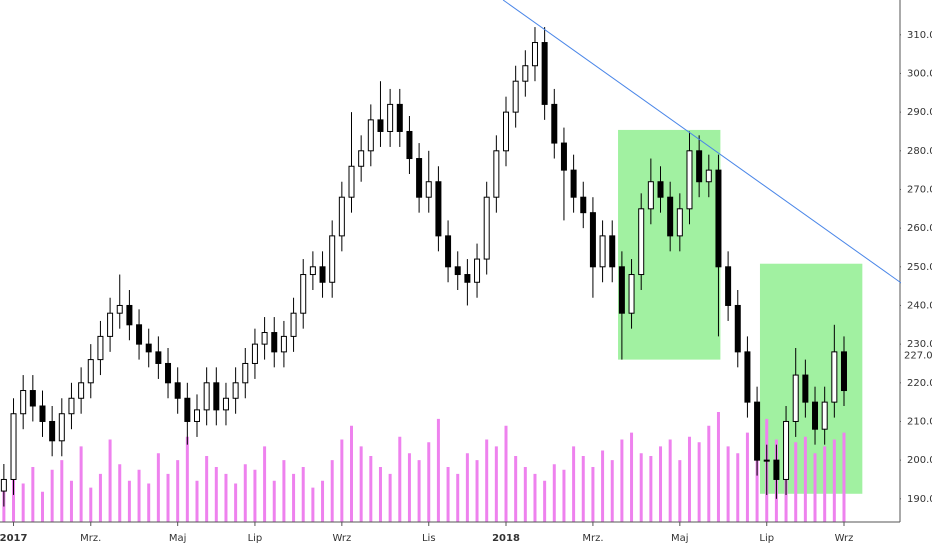 The image size is (932, 550). Describe the element at coordinates (919, 421) in the screenshot. I see `y-tick-label: 210.0` at that location.